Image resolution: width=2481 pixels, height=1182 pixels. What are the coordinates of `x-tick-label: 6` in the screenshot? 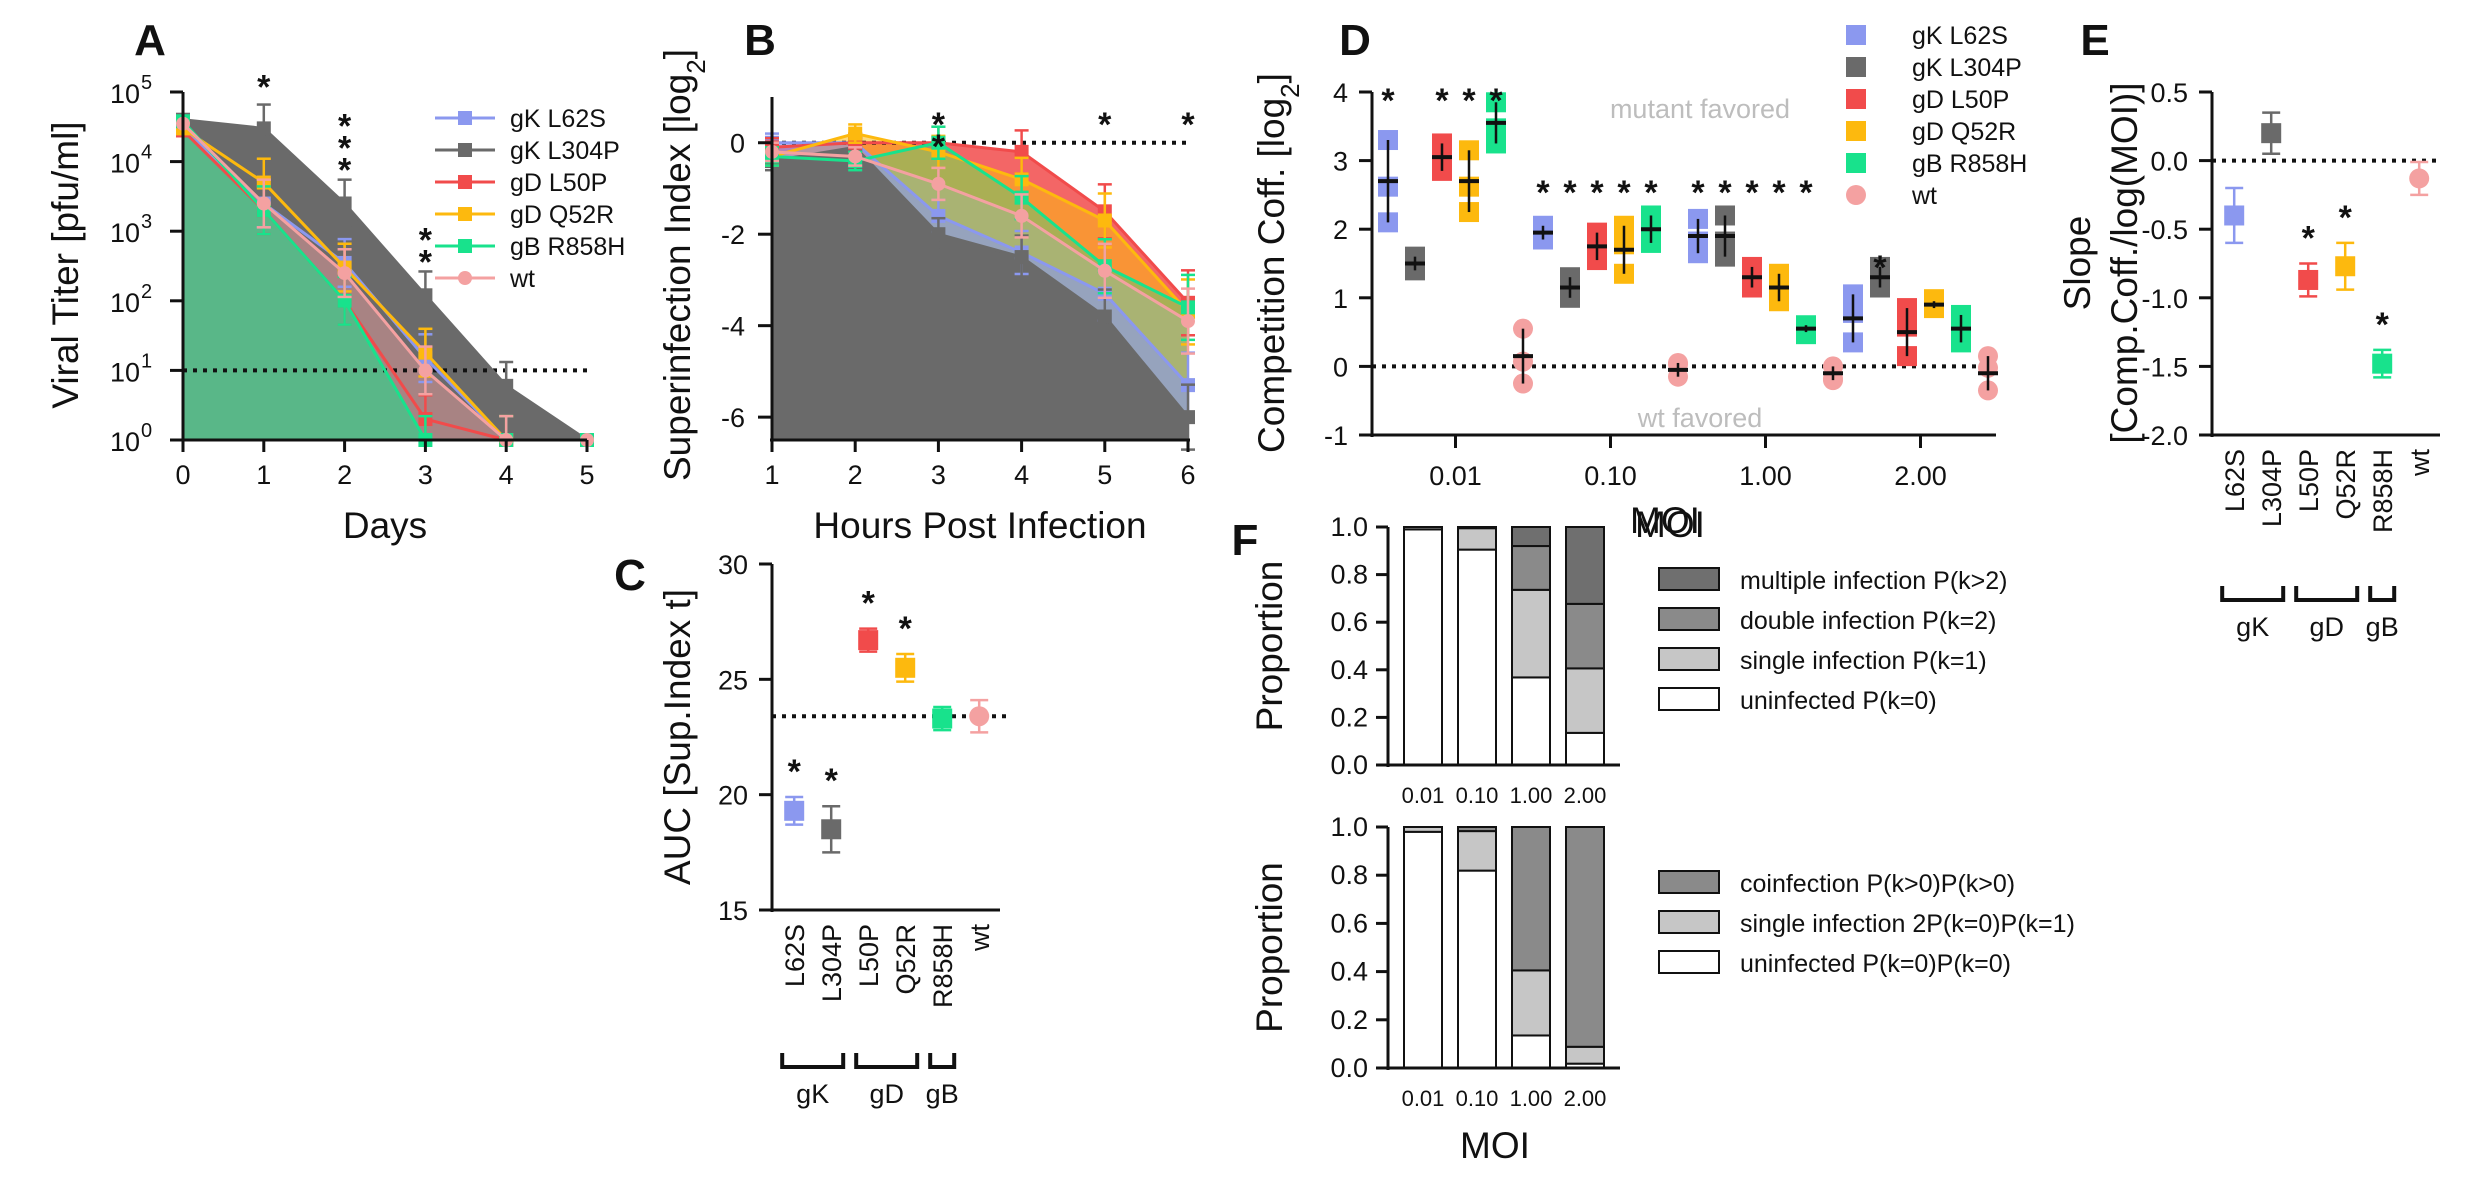 It's located at (1187, 475).